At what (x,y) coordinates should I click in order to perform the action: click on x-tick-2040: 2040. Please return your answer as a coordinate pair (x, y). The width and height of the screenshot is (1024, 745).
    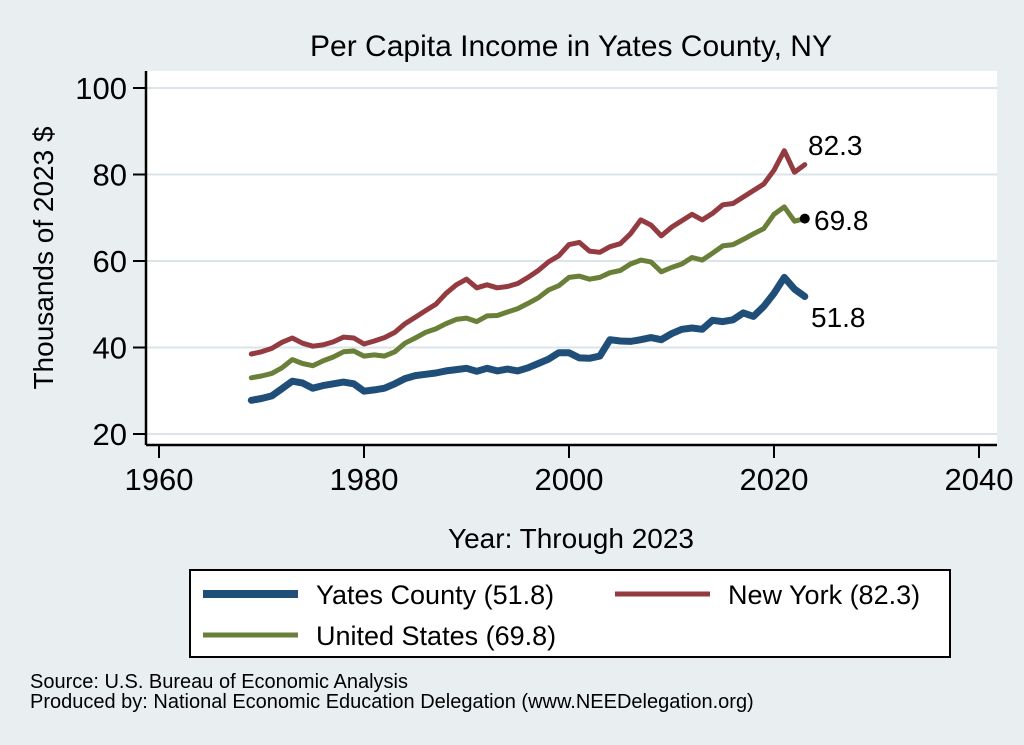
    Looking at the image, I should click on (979, 479).